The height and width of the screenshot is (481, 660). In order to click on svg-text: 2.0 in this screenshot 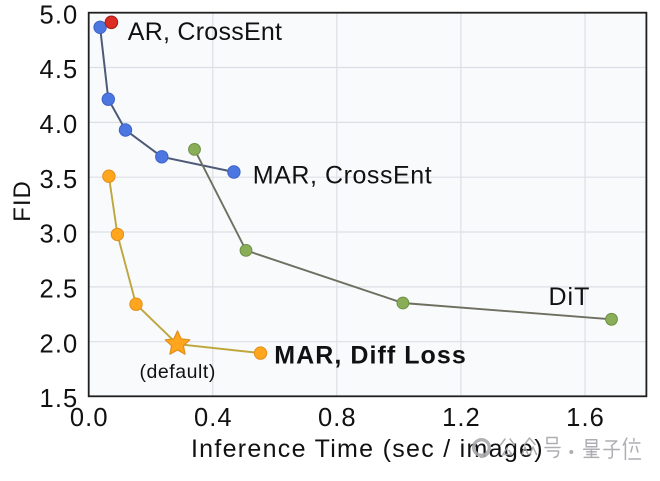, I will do `click(59, 344)`.